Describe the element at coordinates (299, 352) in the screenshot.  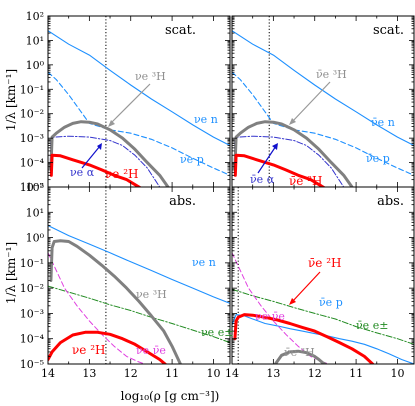
I see `annotation-abs-anue-3H: ν̄e ³H` at that location.